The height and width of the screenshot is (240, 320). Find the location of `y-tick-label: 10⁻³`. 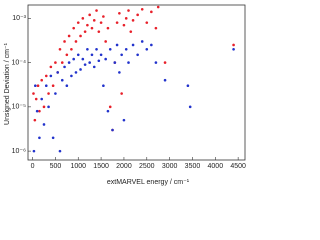

y-tick-label: 10⁻³ is located at coordinates (19, 18).